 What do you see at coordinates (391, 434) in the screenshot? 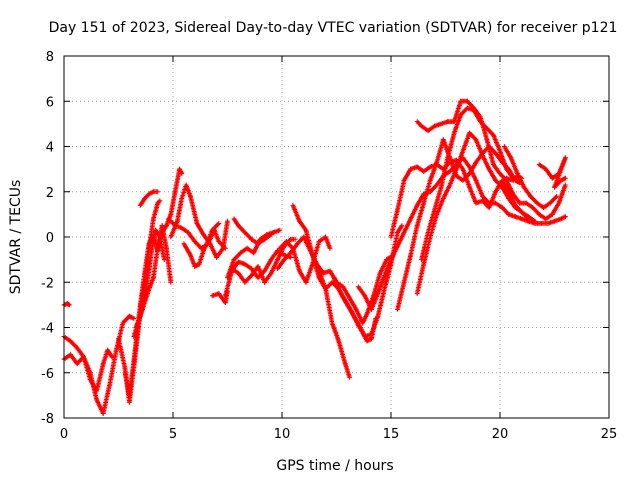
I see `x-tick-label: 15` at bounding box center [391, 434].